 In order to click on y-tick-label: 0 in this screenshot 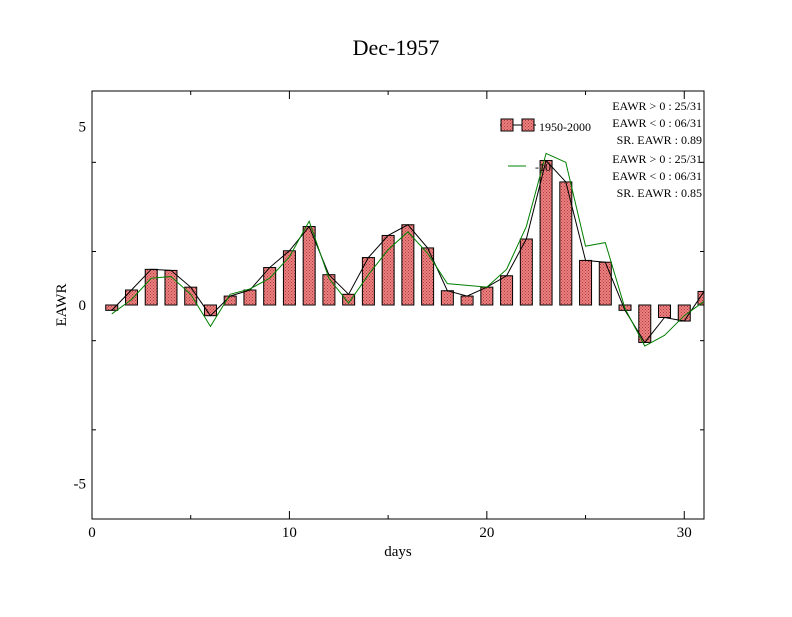, I will do `click(83, 306)`.